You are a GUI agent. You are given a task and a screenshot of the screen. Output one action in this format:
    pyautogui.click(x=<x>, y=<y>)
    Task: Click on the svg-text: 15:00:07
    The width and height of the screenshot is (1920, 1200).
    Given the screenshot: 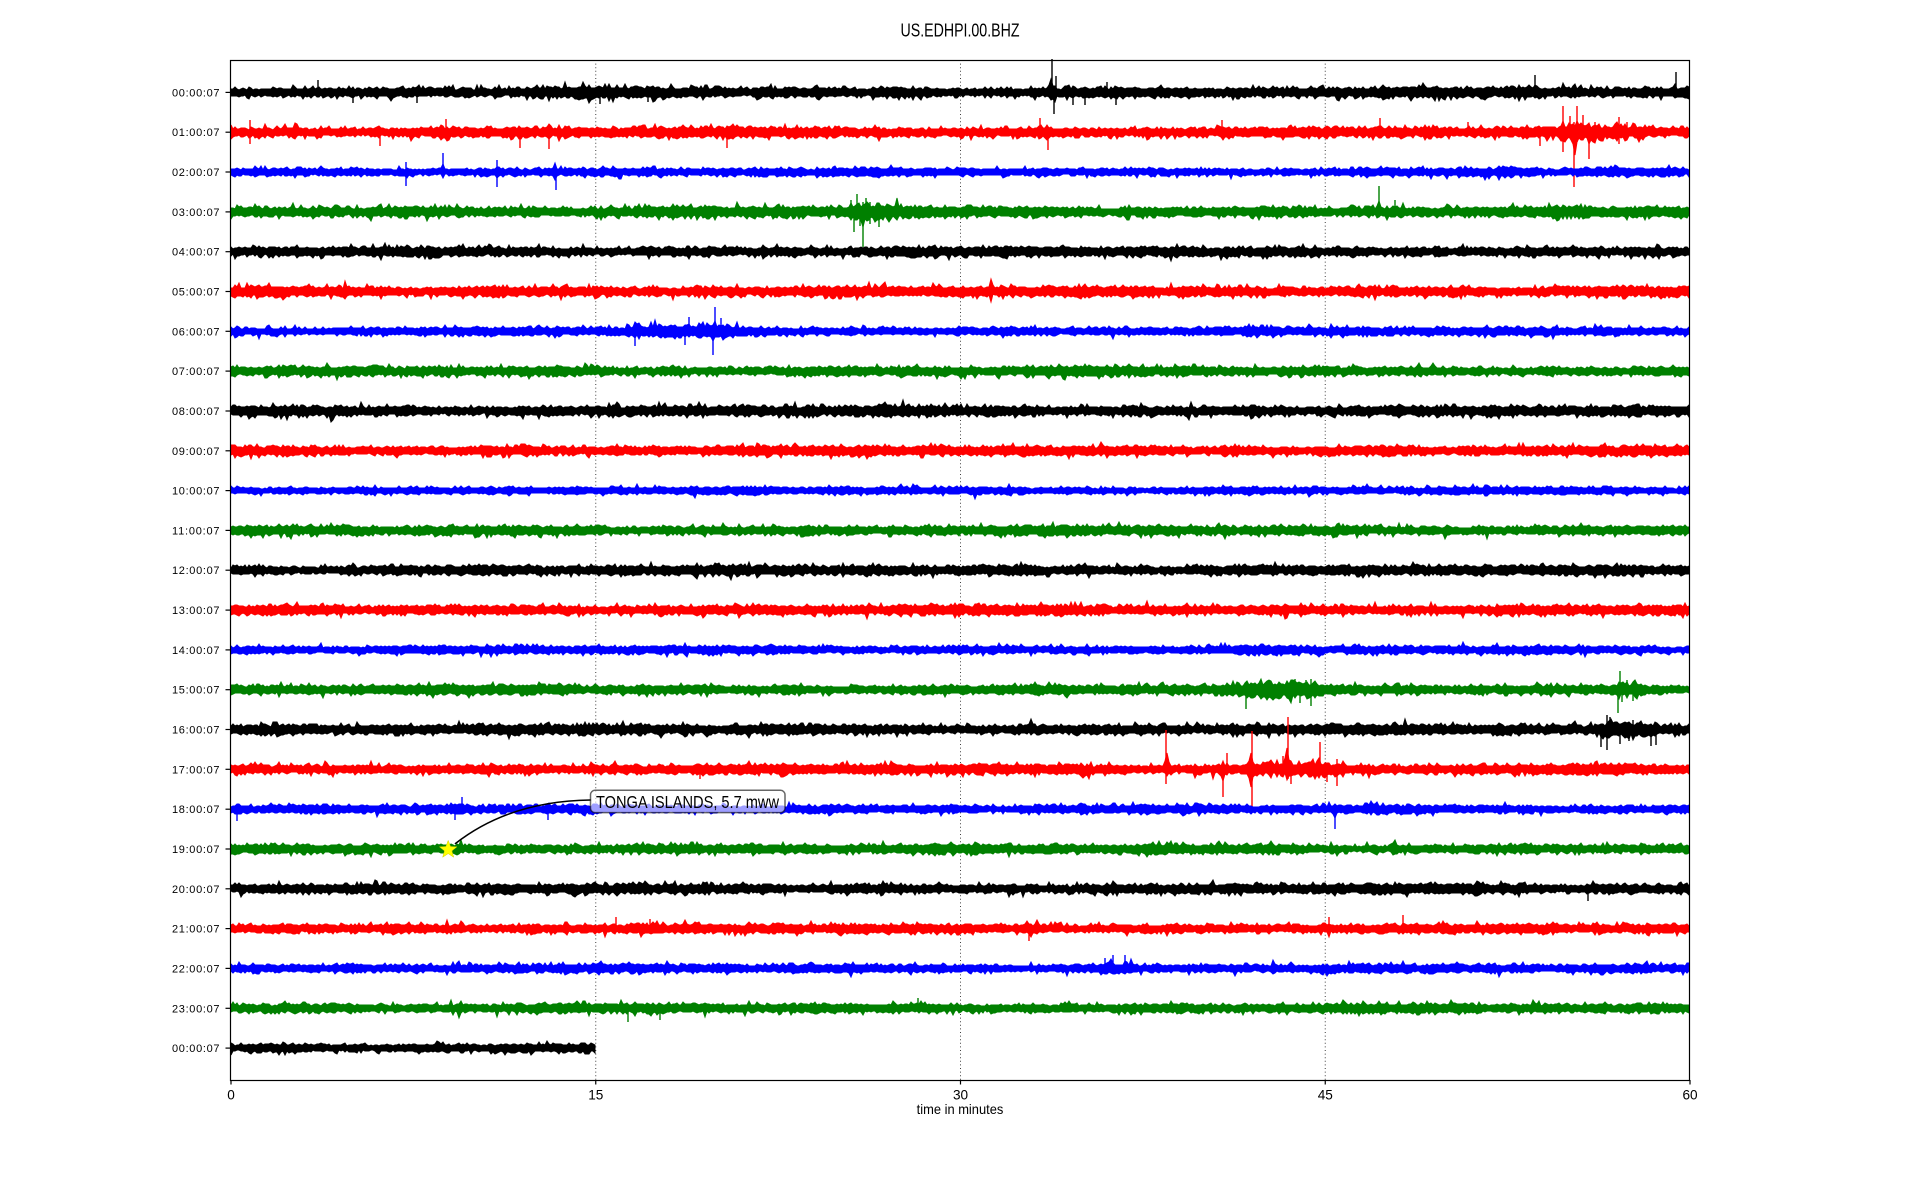 What is the action you would take?
    pyautogui.click(x=196, y=691)
    